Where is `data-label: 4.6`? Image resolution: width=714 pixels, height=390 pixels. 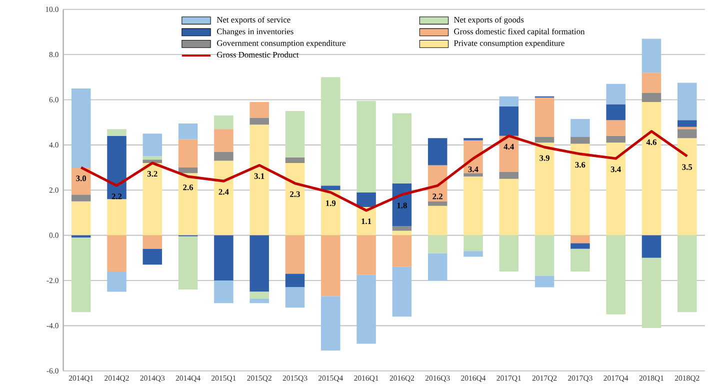
data-label: 4.6 is located at coordinates (651, 142).